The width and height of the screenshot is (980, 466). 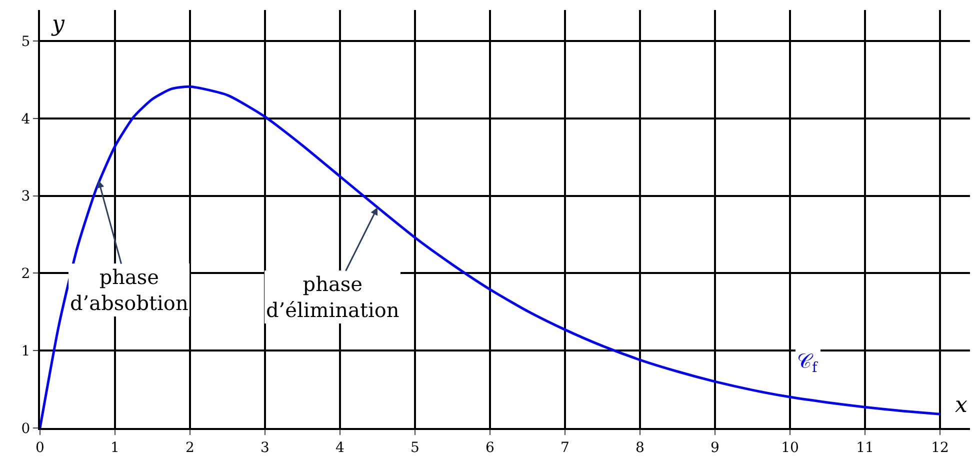 I want to click on x-axis-title: x, so click(x=961, y=405).